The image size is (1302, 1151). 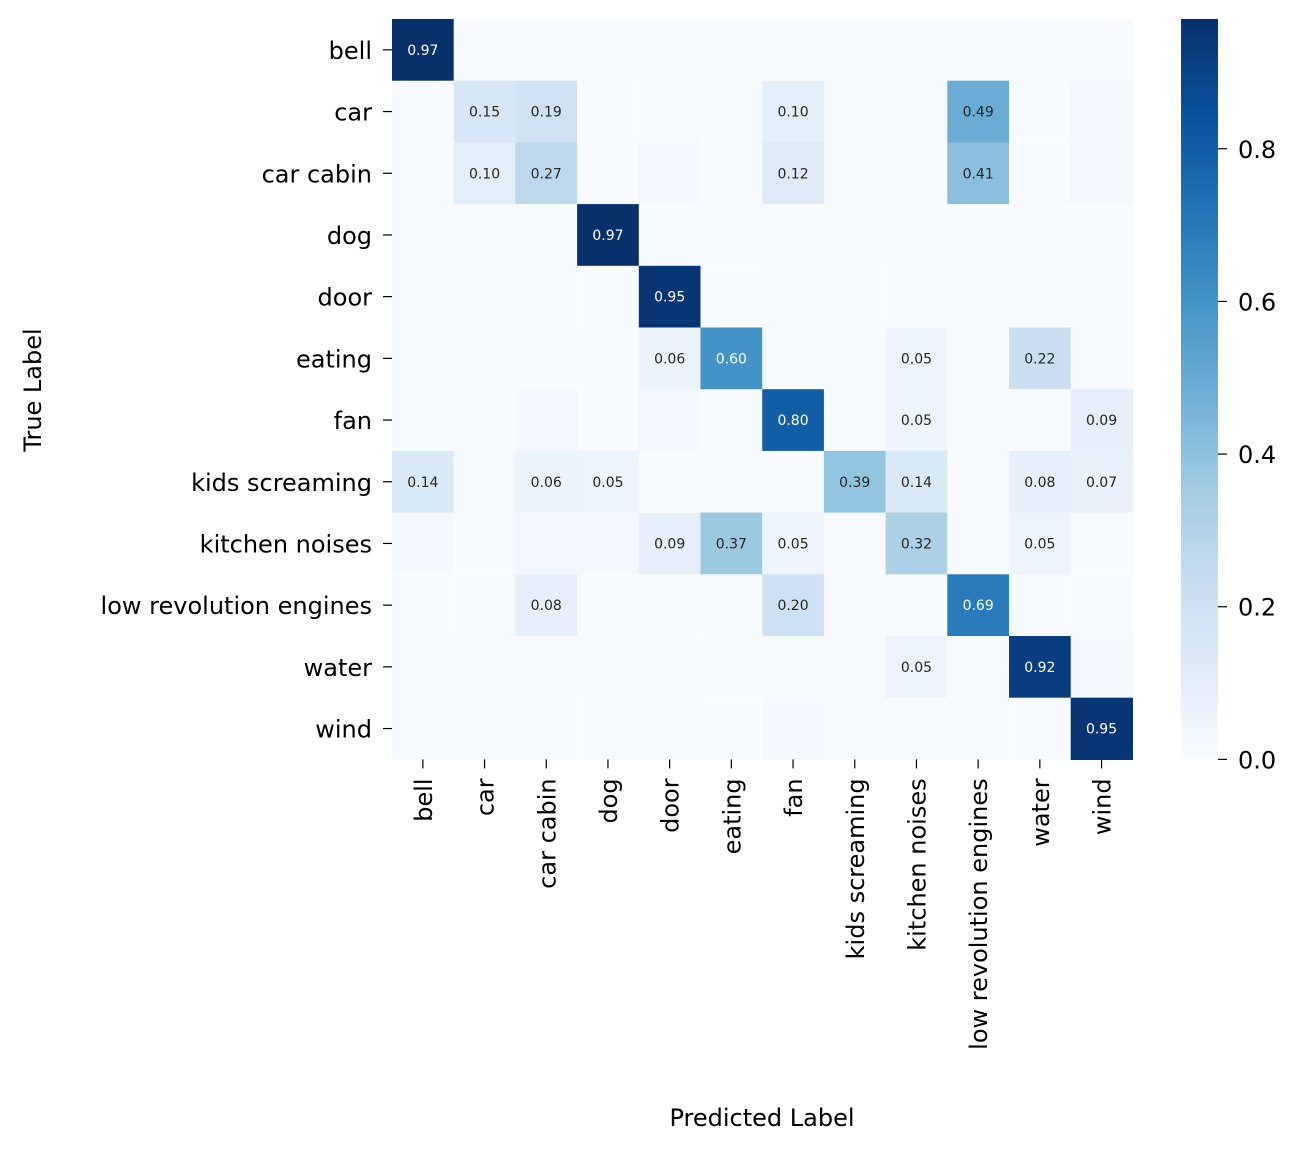 What do you see at coordinates (669, 298) in the screenshot?
I see `cell-value-label: 0.95` at bounding box center [669, 298].